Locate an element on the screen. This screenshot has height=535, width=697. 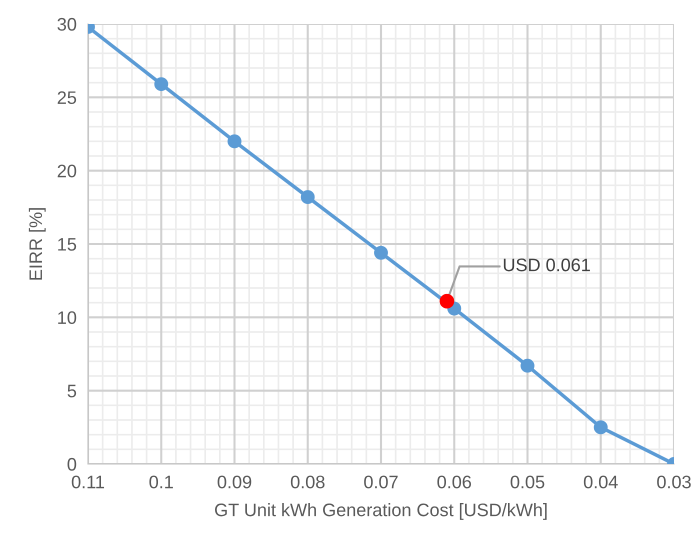
x-tick-label: 0.08 is located at coordinates (307, 482).